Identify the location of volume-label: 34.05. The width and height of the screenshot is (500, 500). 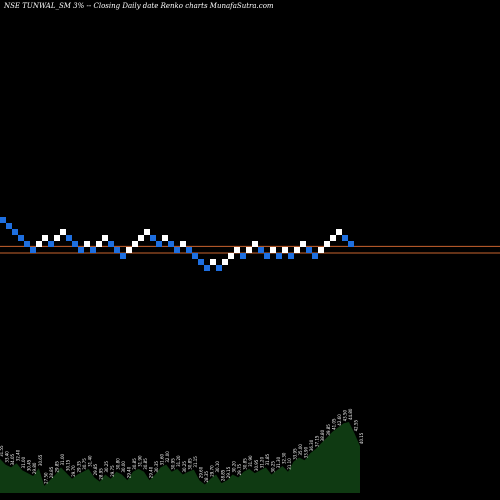
(12, 459).